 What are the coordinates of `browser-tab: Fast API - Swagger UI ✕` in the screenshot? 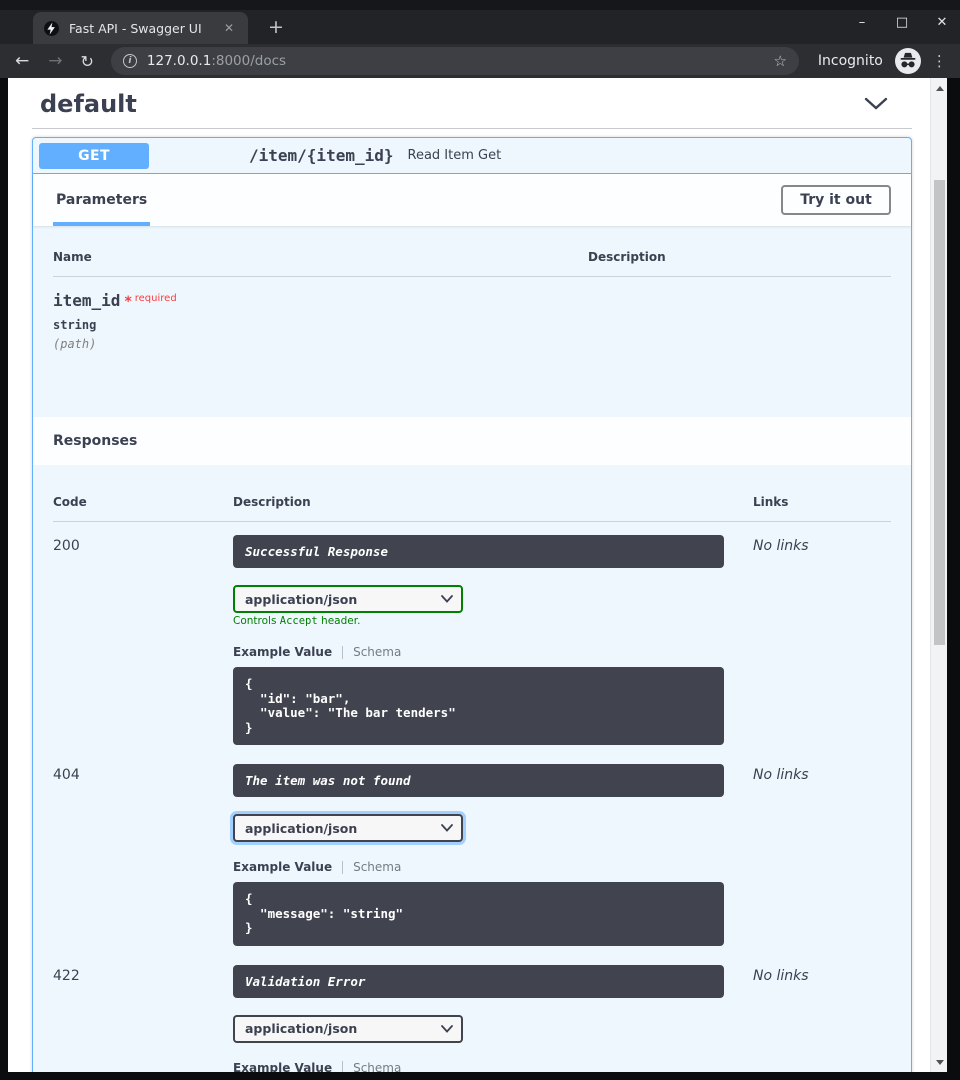 It's located at (140, 28).